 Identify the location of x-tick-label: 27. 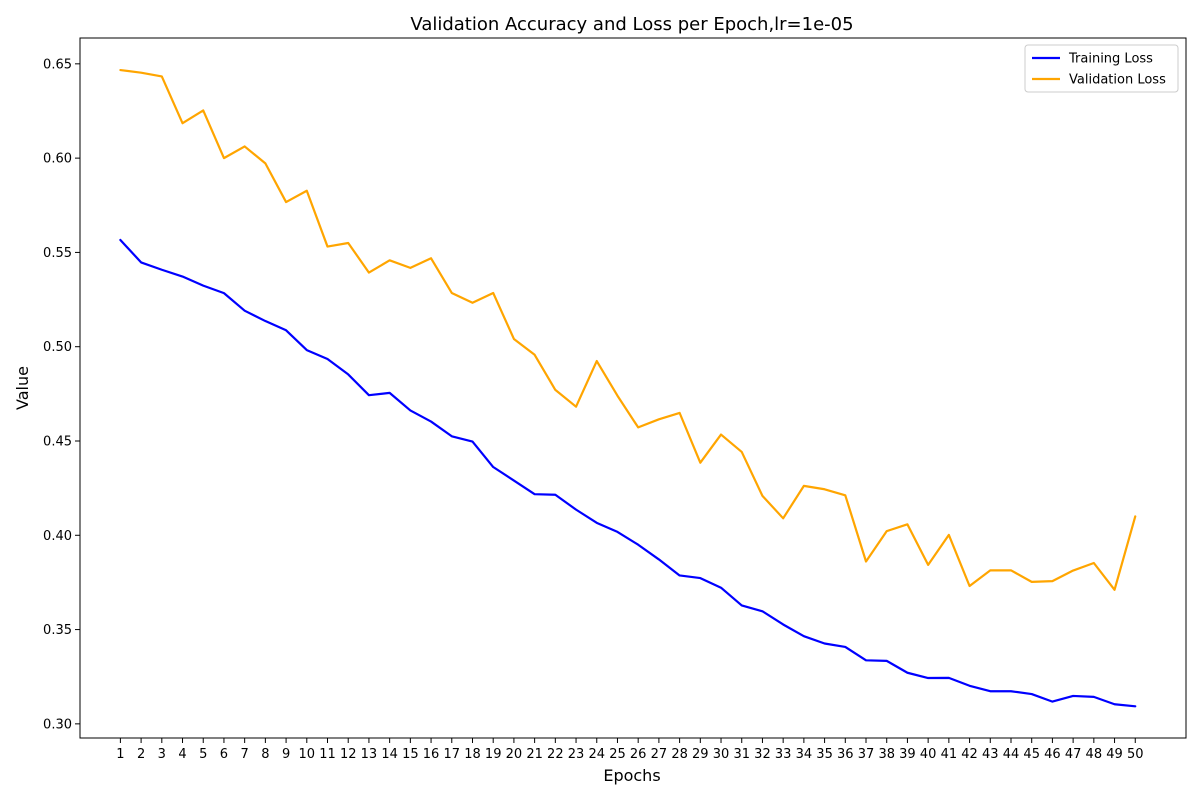
(659, 754).